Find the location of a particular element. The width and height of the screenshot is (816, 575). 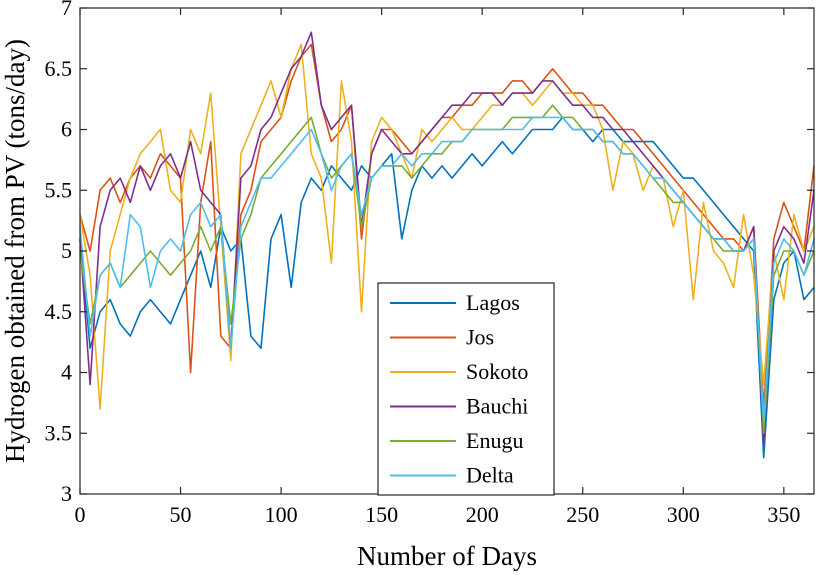

y-tick-label: 4 is located at coordinates (66, 372).